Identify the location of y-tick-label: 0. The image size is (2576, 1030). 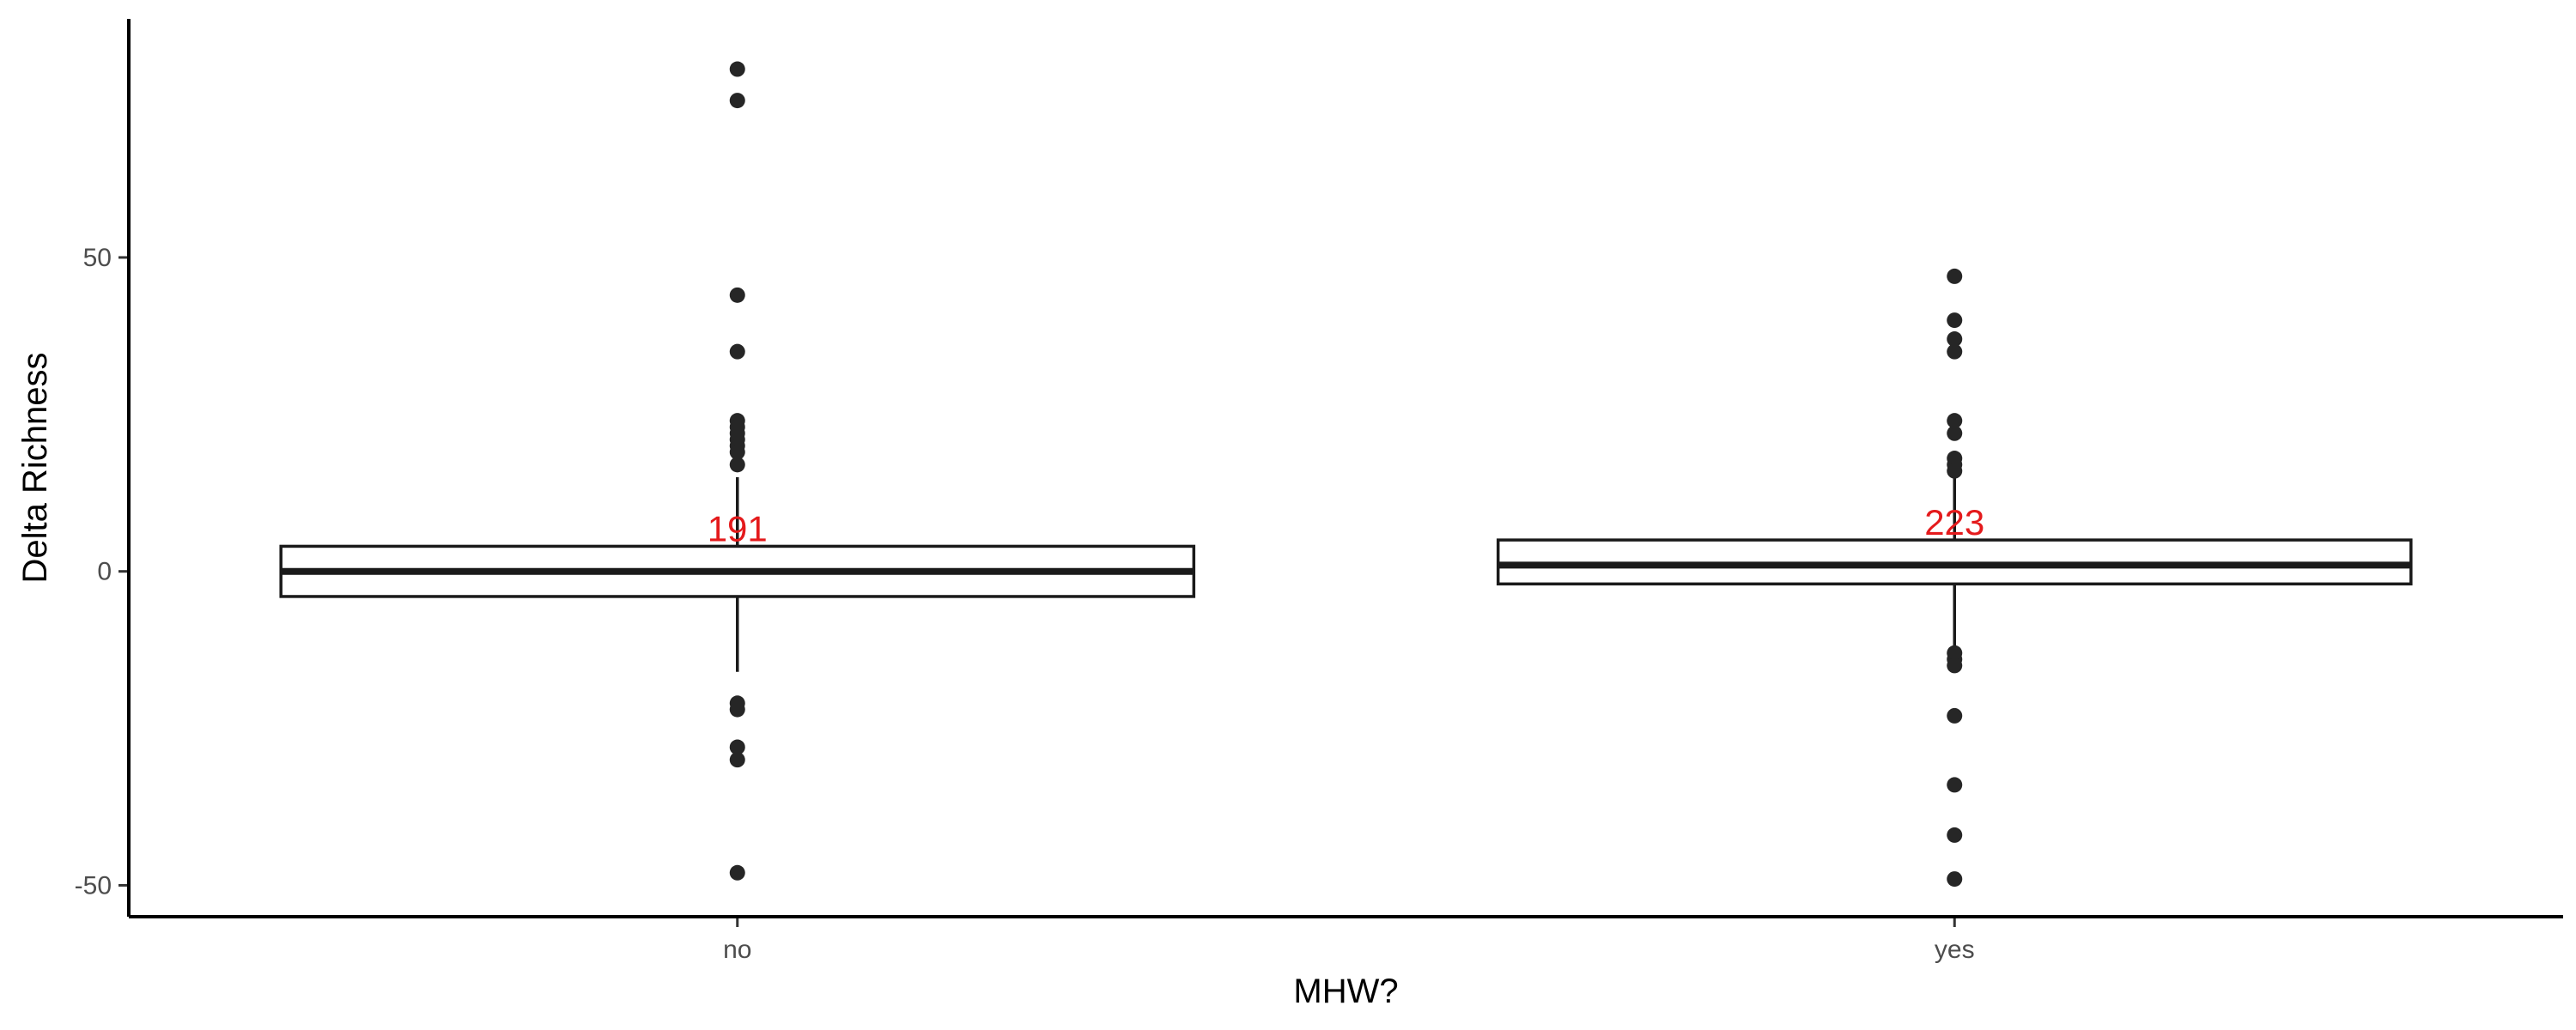
(104, 572).